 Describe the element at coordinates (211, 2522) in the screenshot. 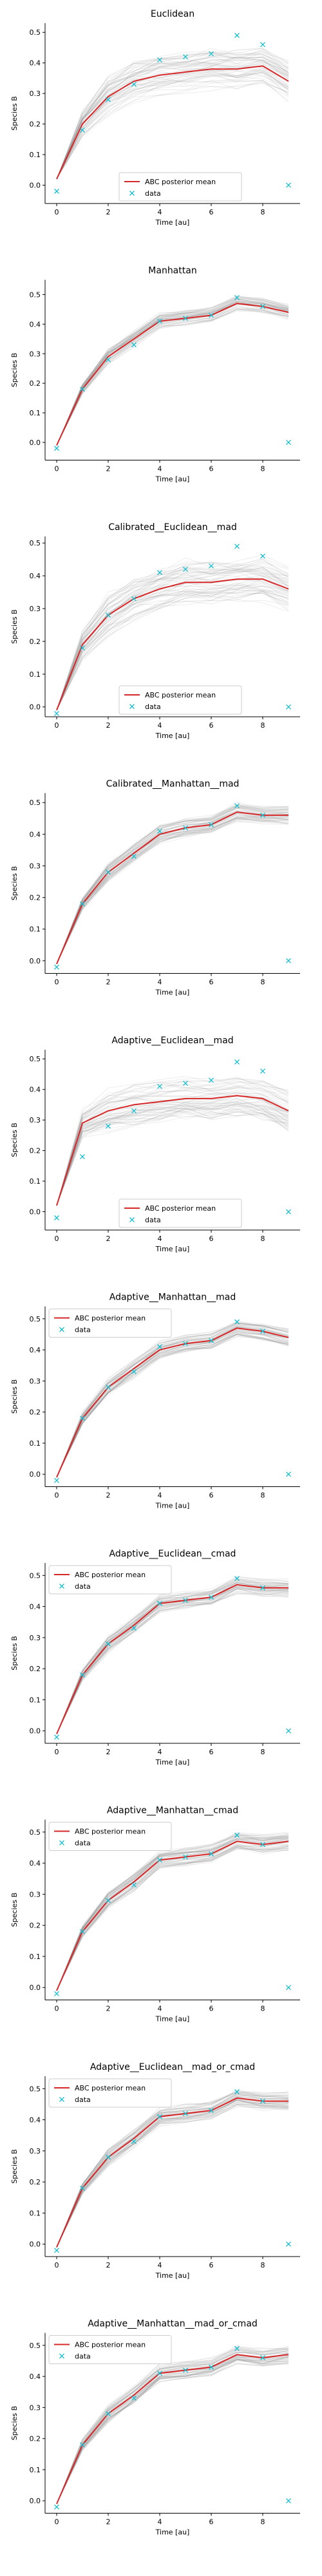

I see `x-tick-label: 6` at that location.